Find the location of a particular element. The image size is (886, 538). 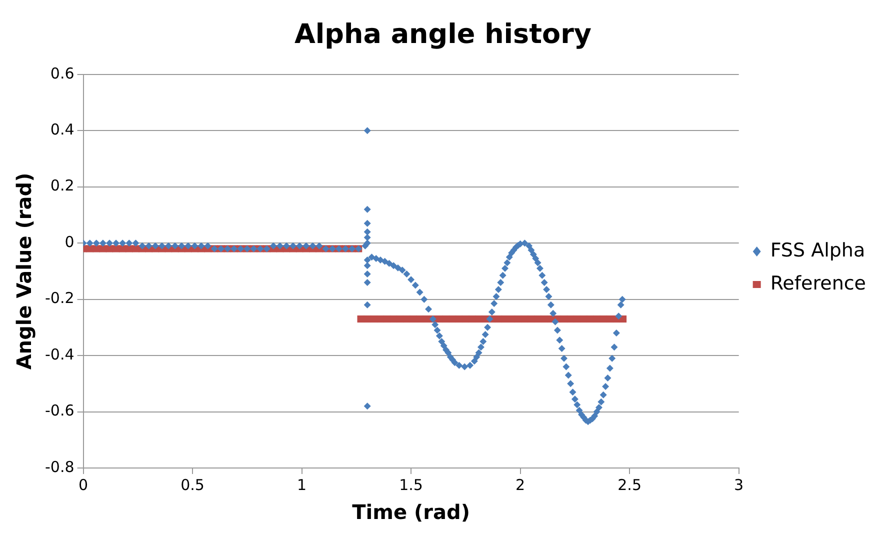

x-tick-label: 0 is located at coordinates (83, 485).